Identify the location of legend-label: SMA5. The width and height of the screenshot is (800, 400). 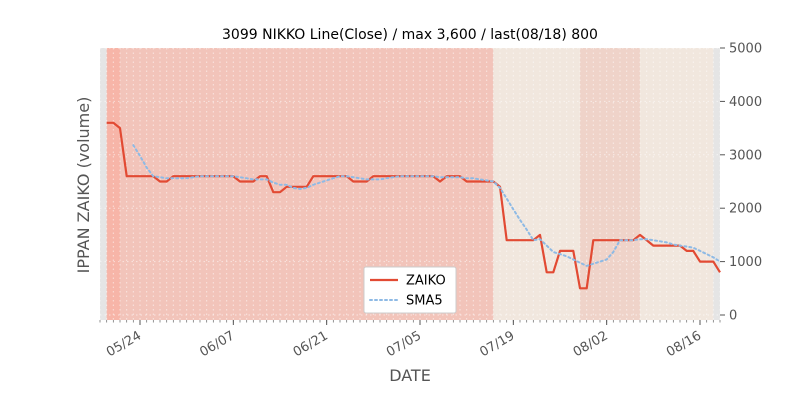
(424, 301).